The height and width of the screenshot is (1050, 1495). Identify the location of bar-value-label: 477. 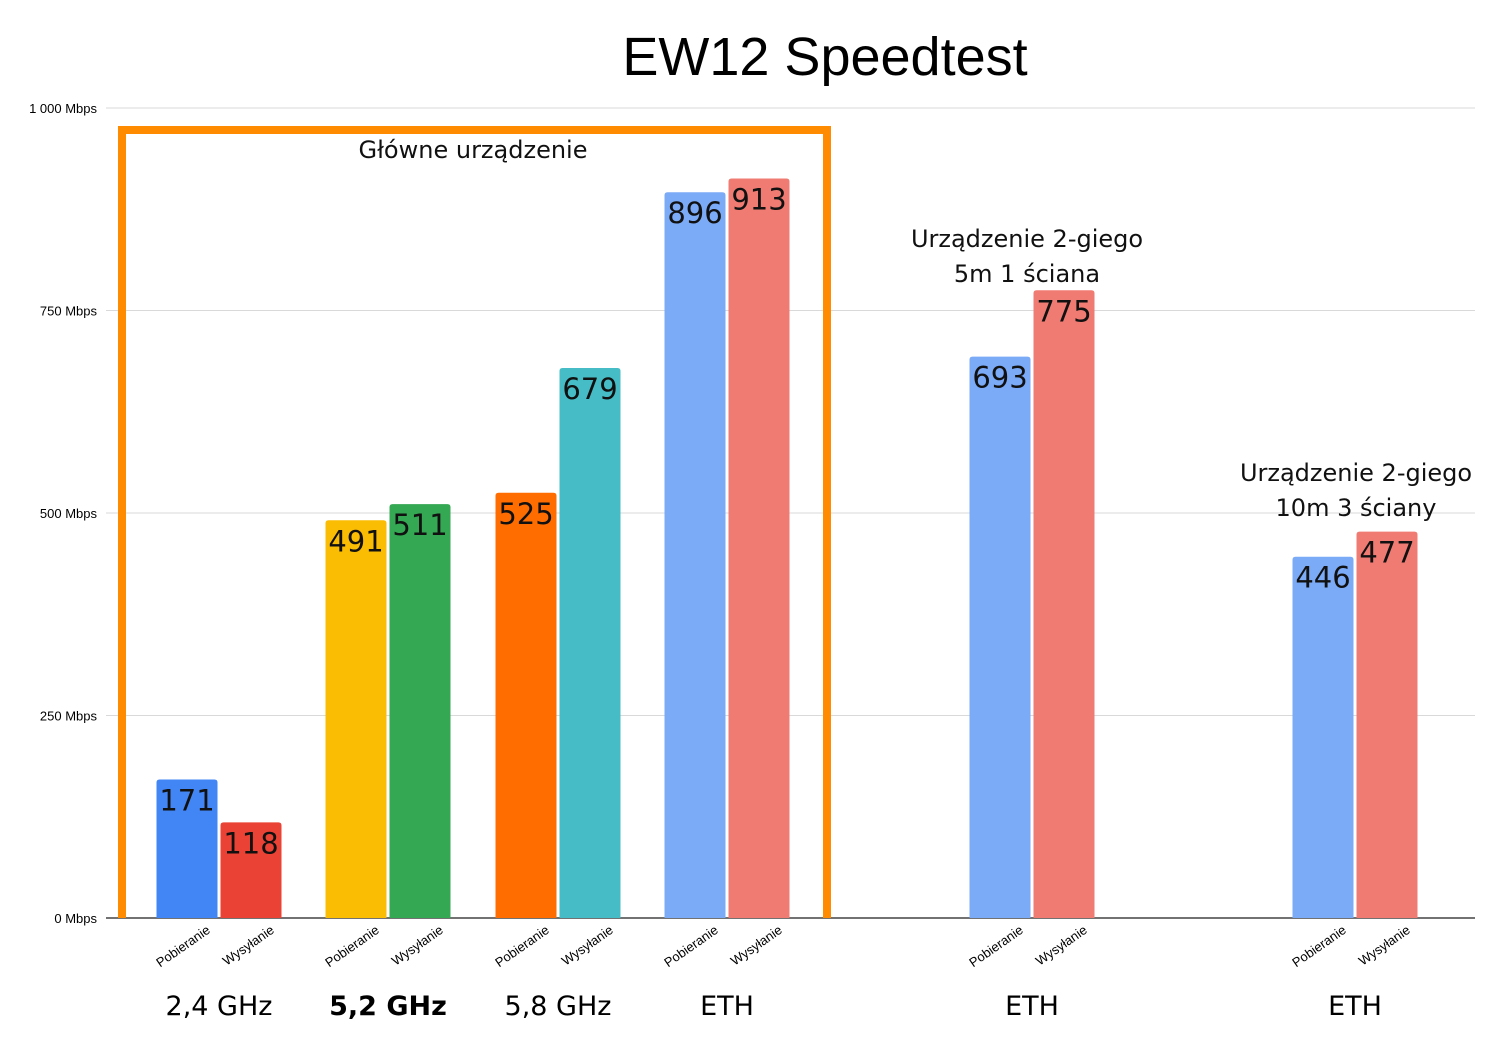
(1386, 553).